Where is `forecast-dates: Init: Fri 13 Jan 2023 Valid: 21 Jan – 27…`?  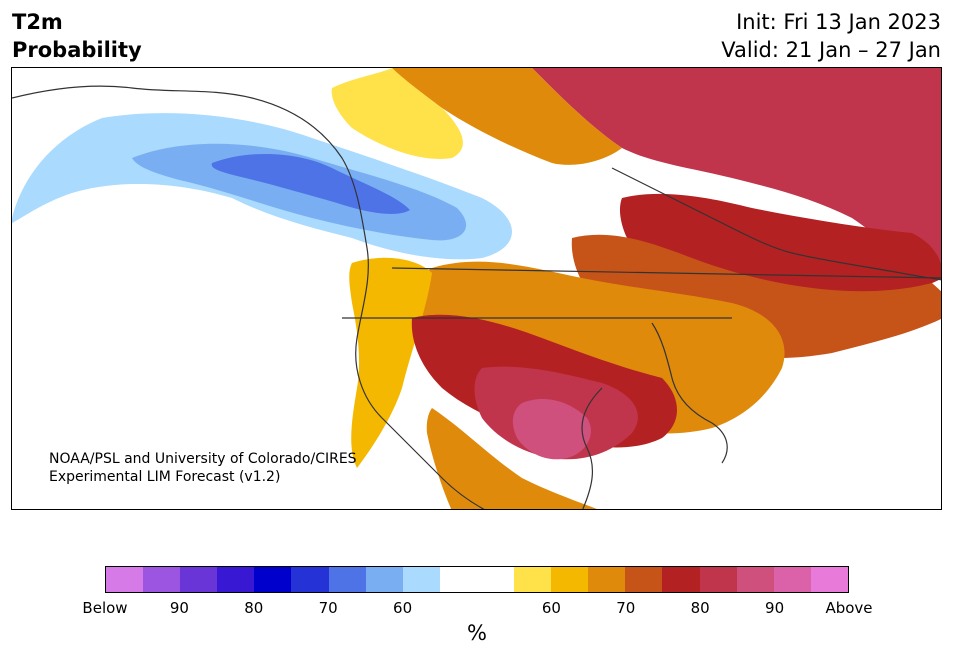 forecast-dates: Init: Fri 13 Jan 2023 Valid: 21 Jan – 27… is located at coordinates (831, 36).